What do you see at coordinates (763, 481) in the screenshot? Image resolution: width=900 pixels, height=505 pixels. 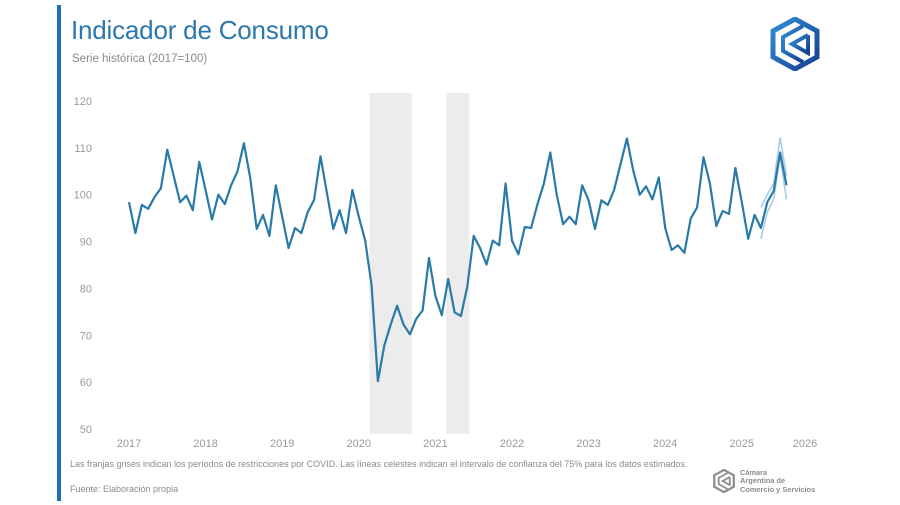 I see `org-line-2: Argentina de` at bounding box center [763, 481].